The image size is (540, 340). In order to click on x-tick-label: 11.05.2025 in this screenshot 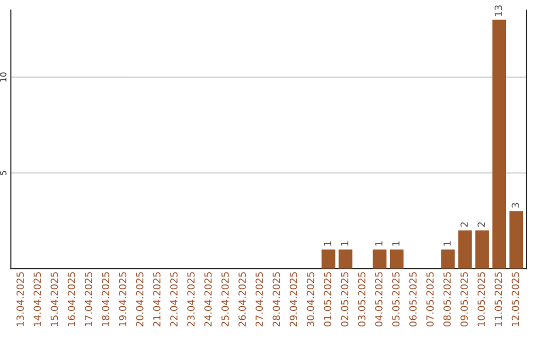, I will do `click(498, 299)`.